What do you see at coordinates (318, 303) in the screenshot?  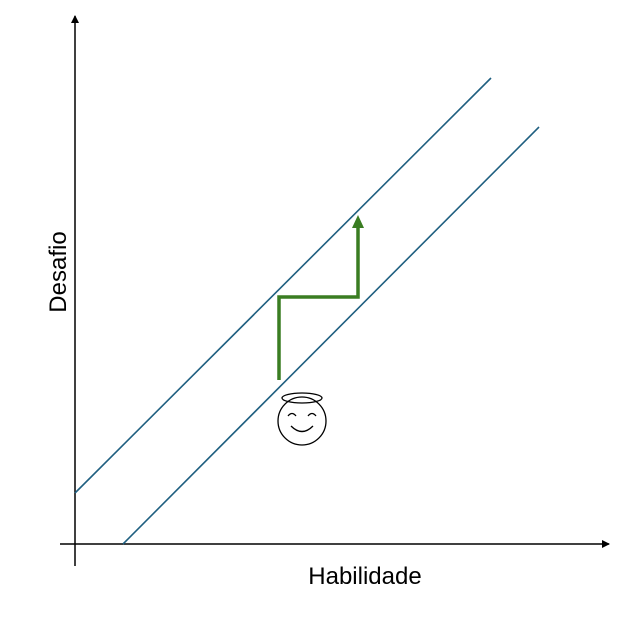 I see `progress-path-arrow` at bounding box center [318, 303].